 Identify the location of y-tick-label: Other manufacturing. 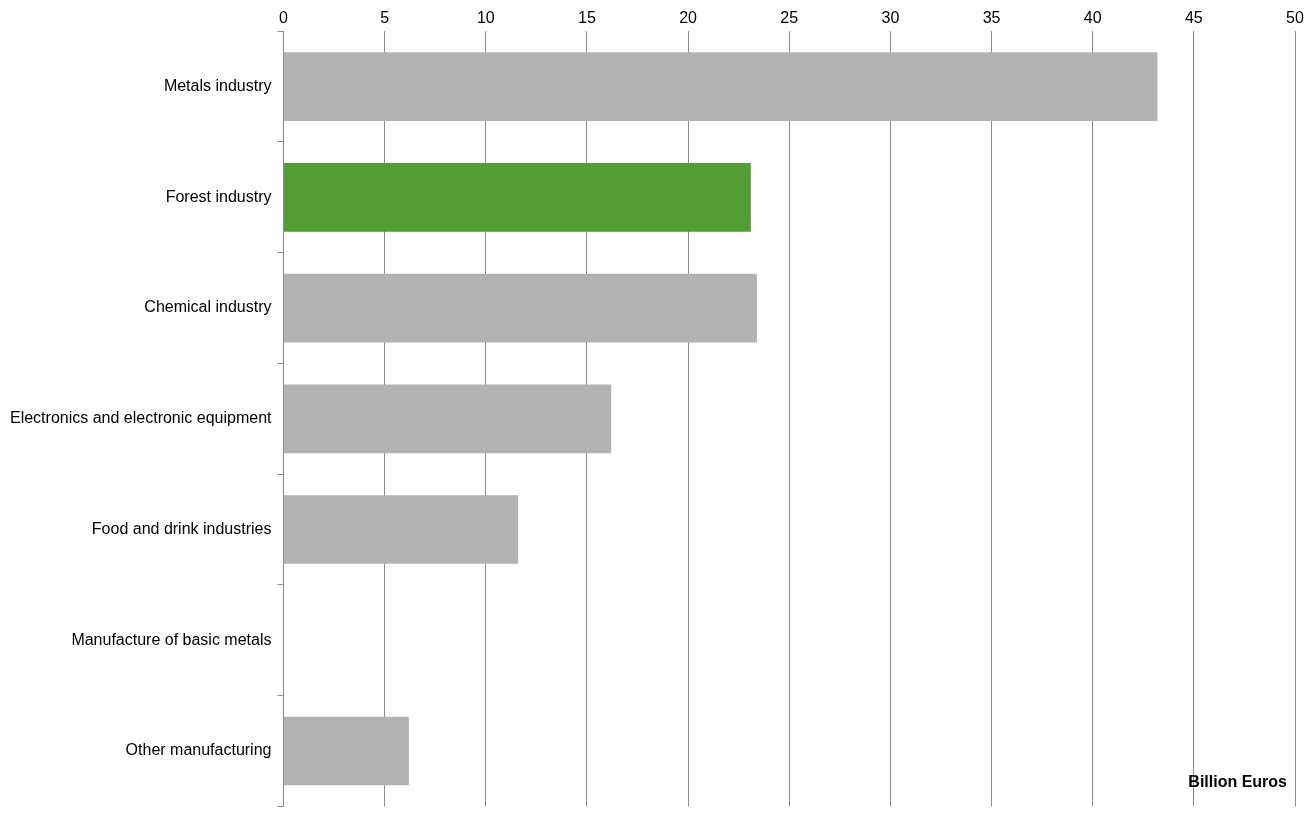
(198, 750).